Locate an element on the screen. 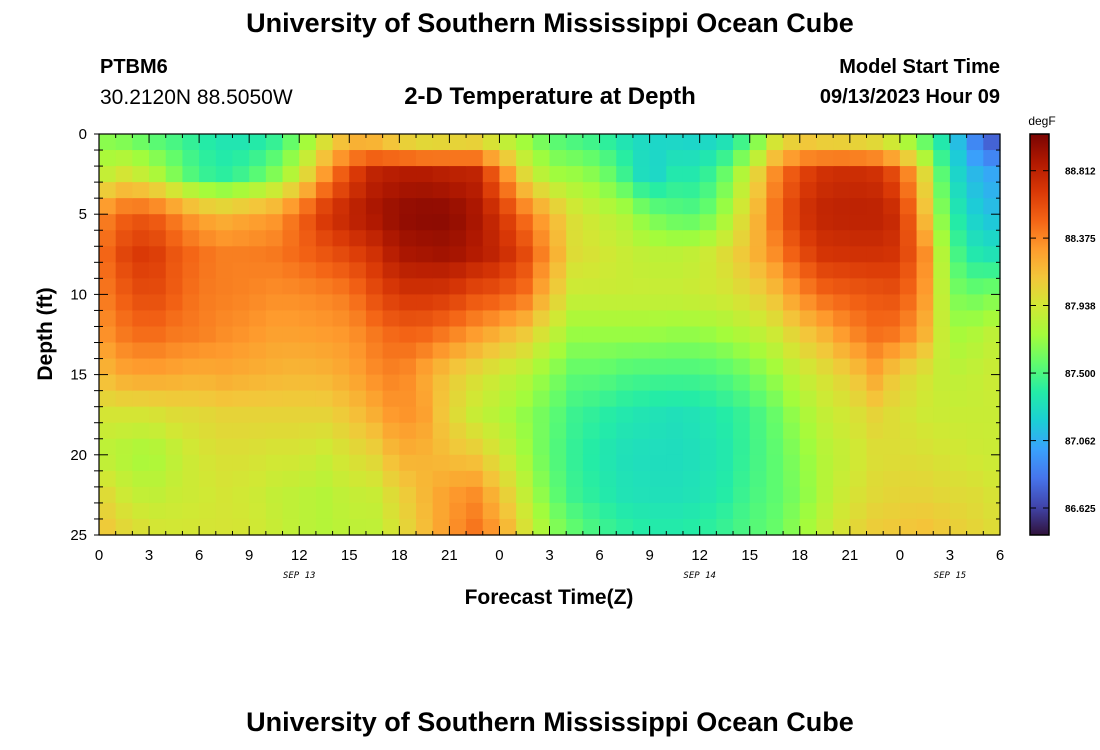 This screenshot has width=1100, height=750. x-tick-label: 18 is located at coordinates (399, 555).